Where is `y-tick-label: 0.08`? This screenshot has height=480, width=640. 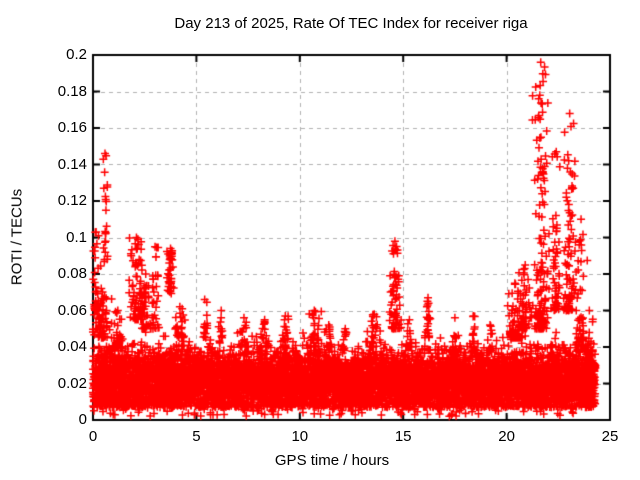
y-tick-label: 0.08 is located at coordinates (72, 273).